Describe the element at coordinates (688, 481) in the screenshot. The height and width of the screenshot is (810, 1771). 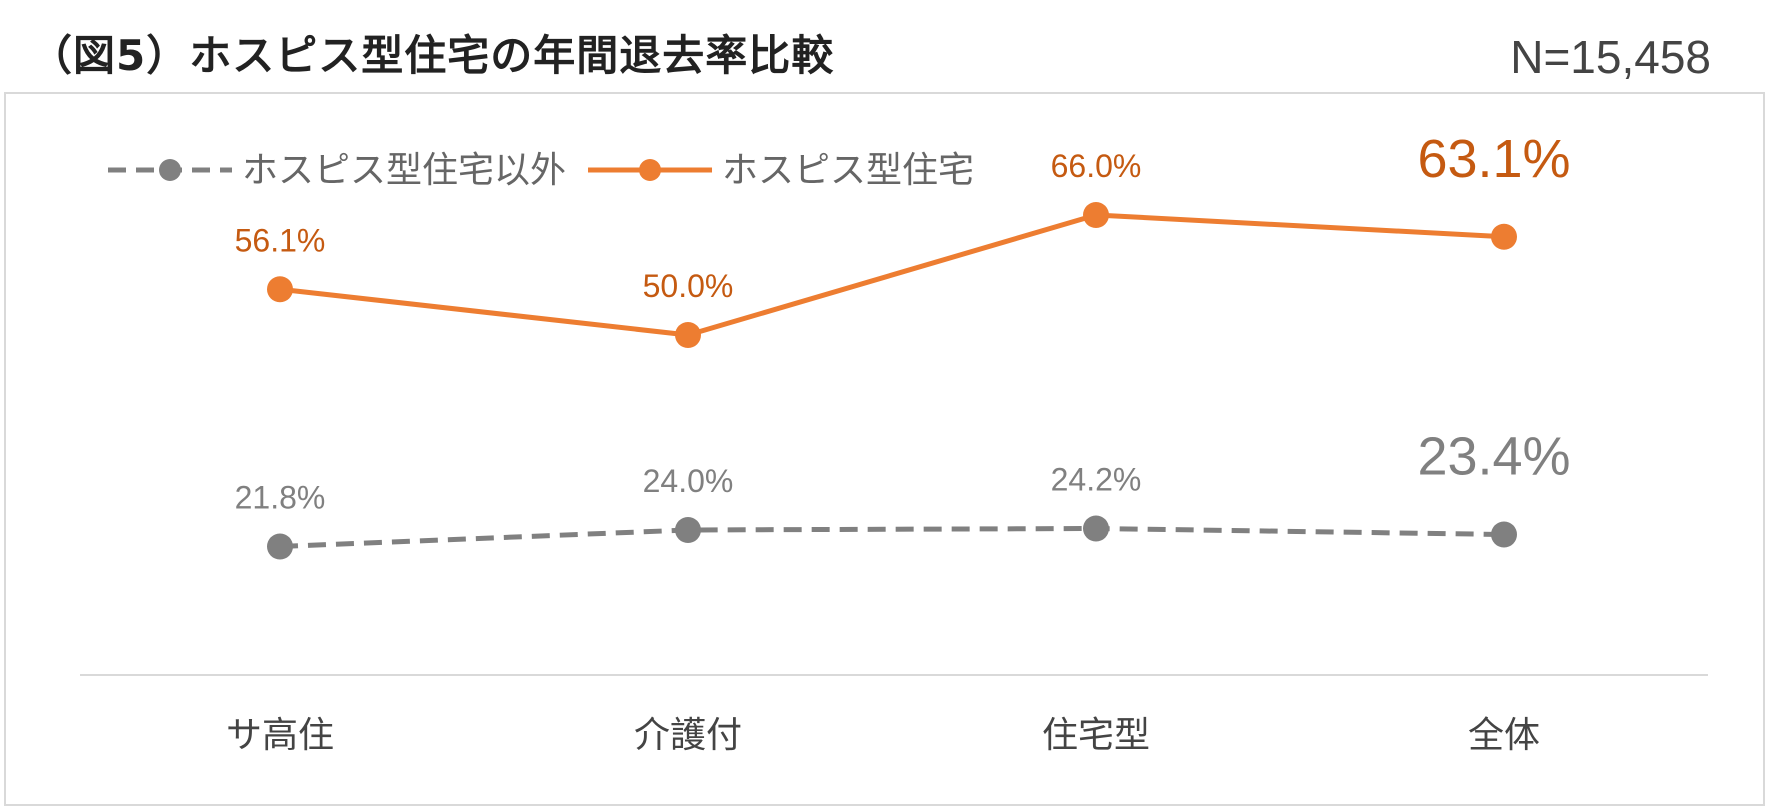
I see `data-label: 24.0%` at that location.